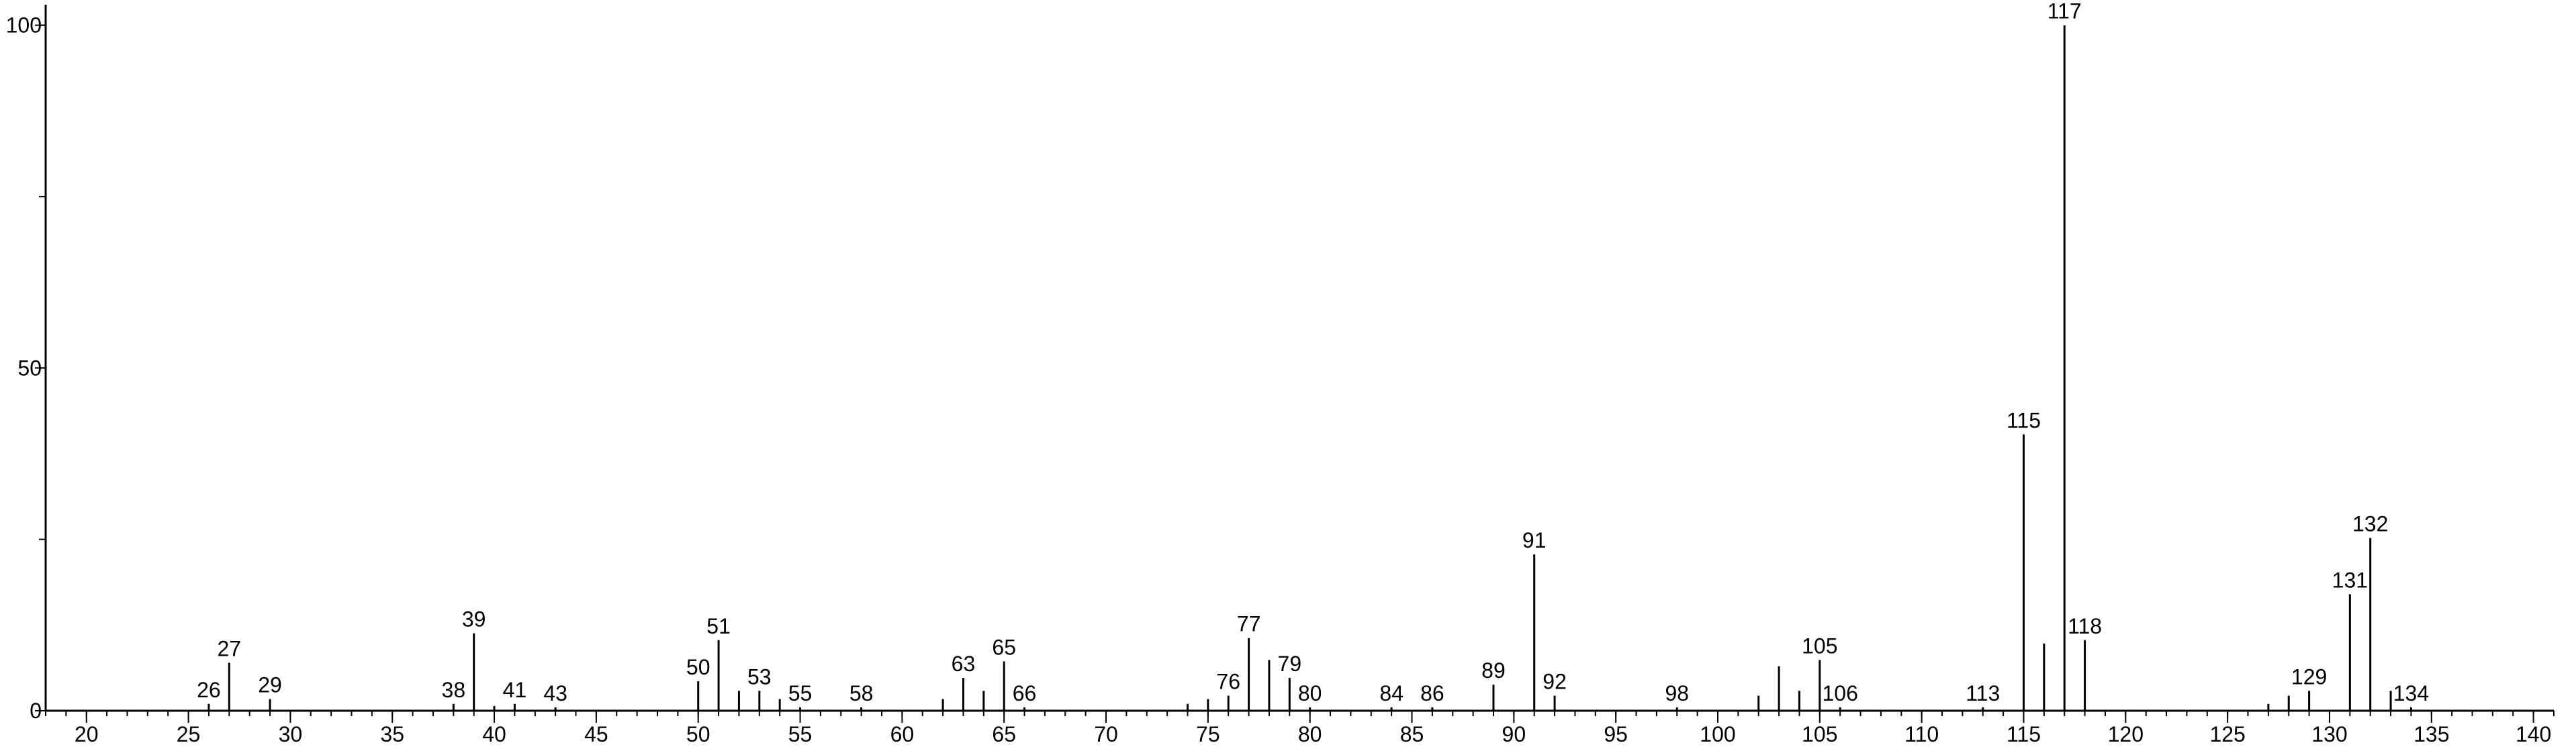 The image size is (2576, 749). What do you see at coordinates (1208, 734) in the screenshot?
I see `x-tick-label: 75` at bounding box center [1208, 734].